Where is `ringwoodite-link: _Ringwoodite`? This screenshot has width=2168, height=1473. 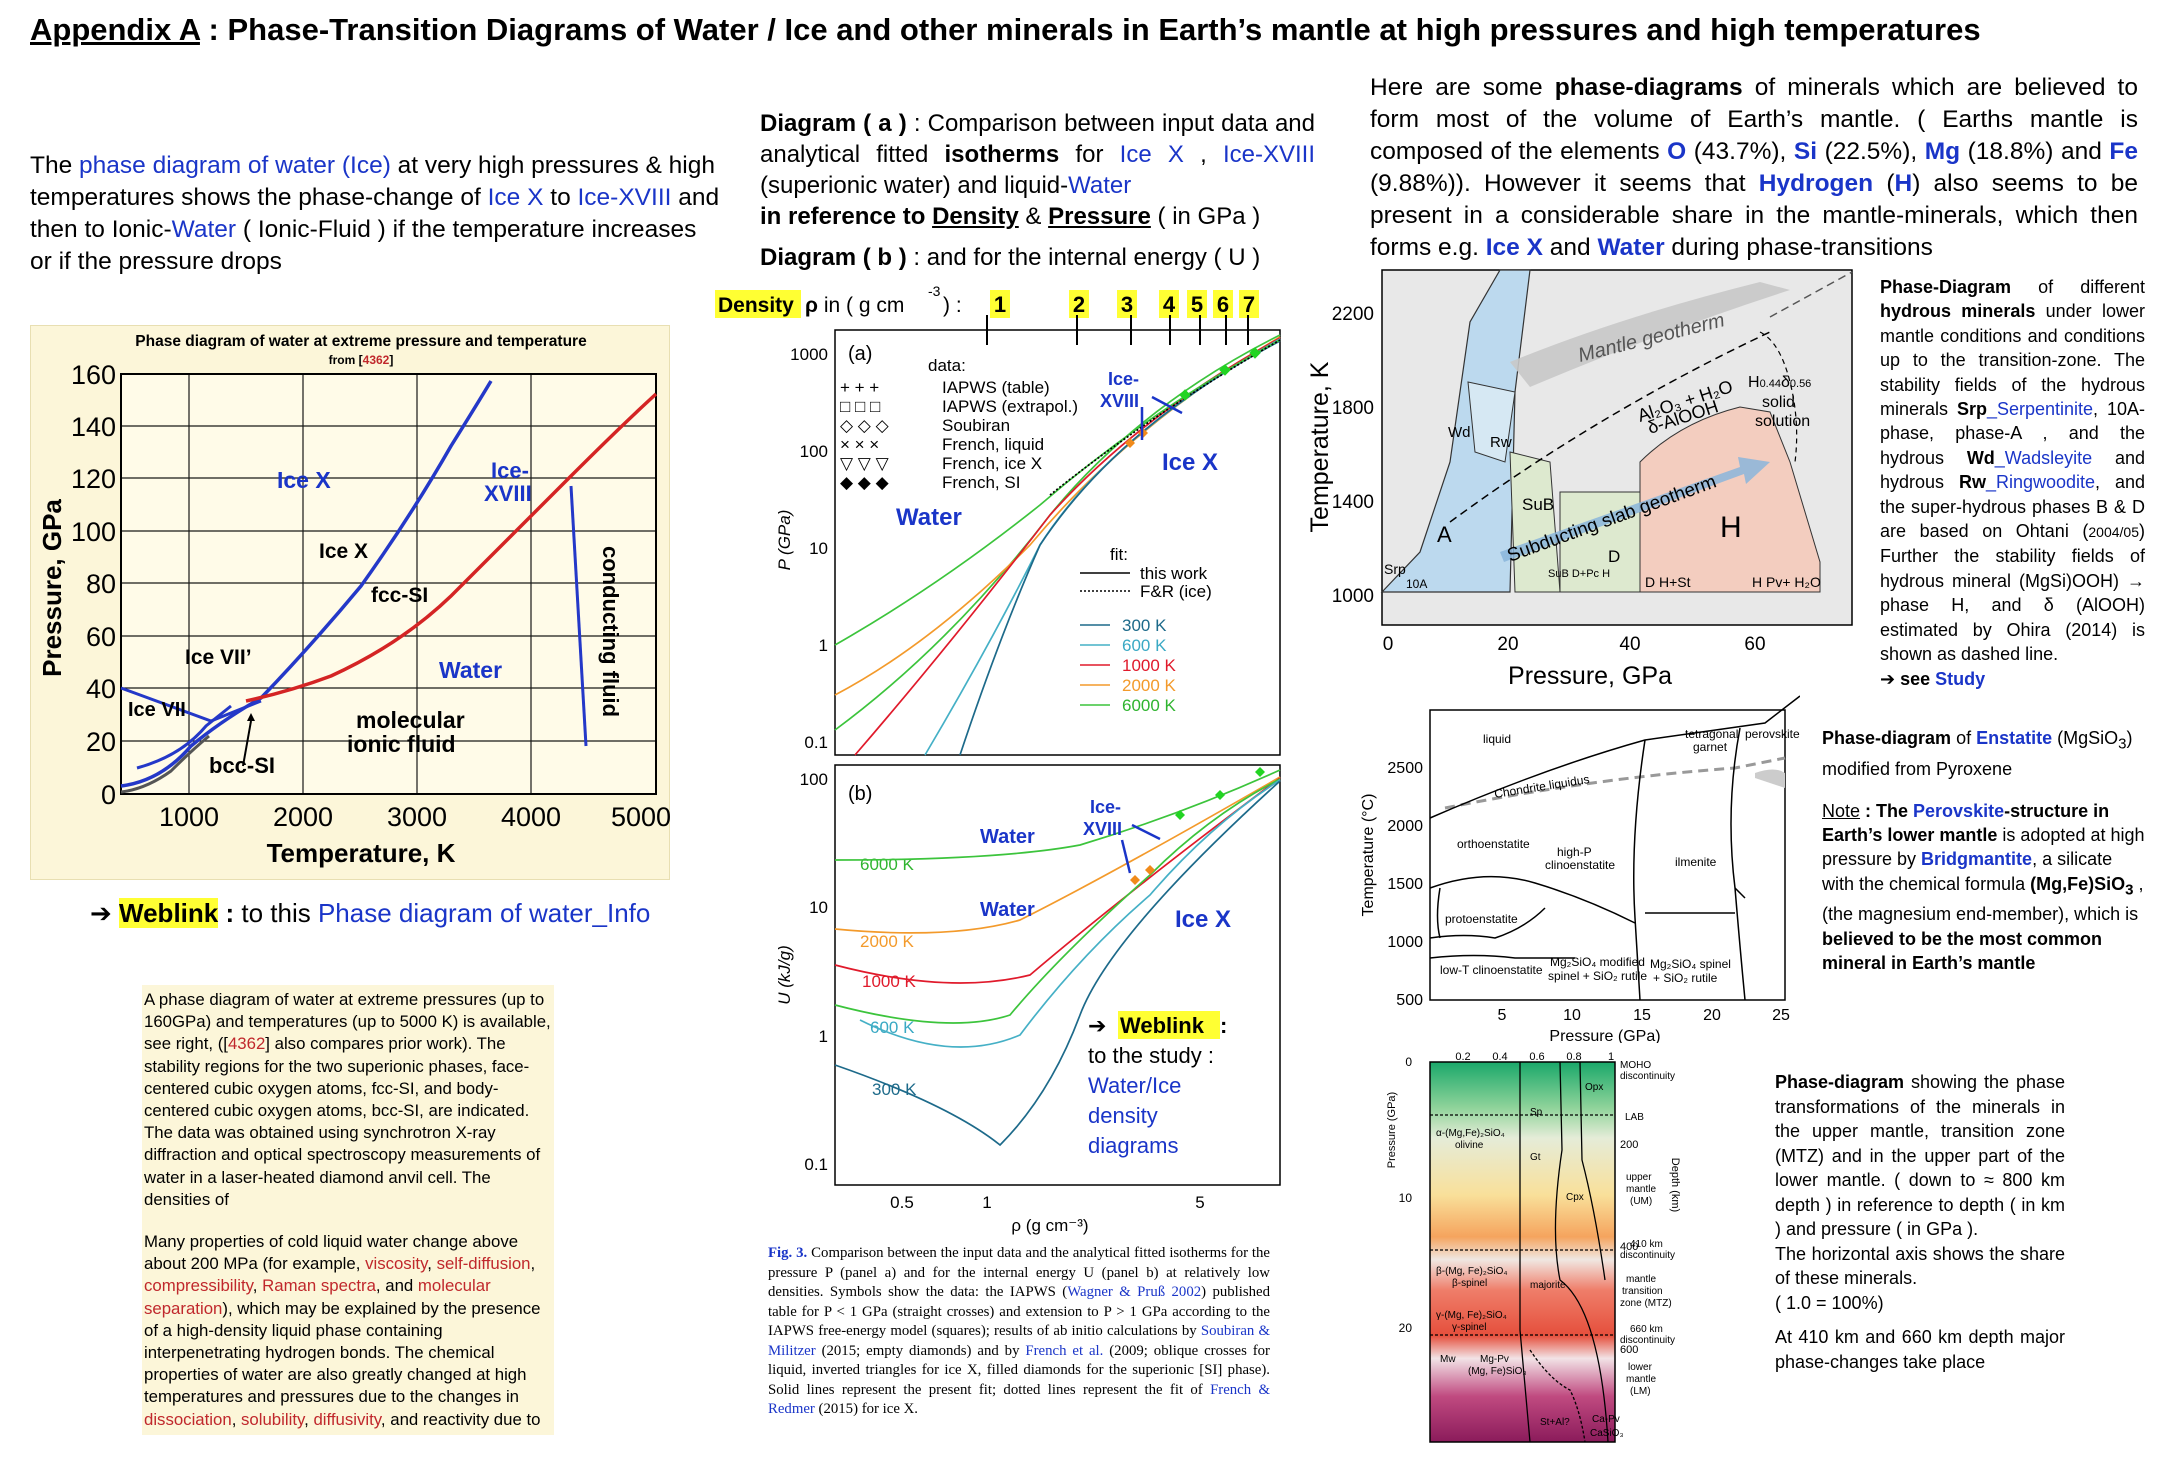 ringwoodite-link: _Ringwoodite is located at coordinates (2040, 482).